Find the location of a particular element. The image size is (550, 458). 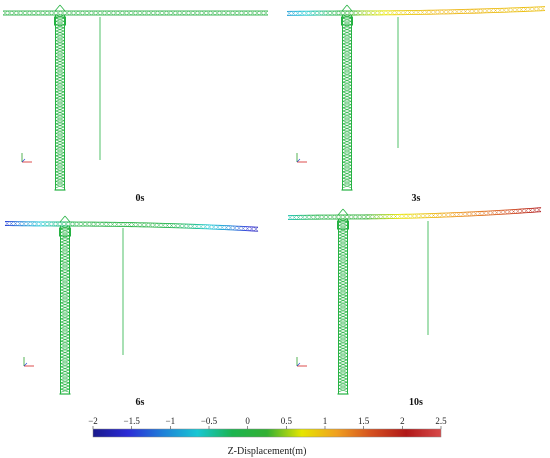

colorbar-tick-label: 2 is located at coordinates (402, 421).